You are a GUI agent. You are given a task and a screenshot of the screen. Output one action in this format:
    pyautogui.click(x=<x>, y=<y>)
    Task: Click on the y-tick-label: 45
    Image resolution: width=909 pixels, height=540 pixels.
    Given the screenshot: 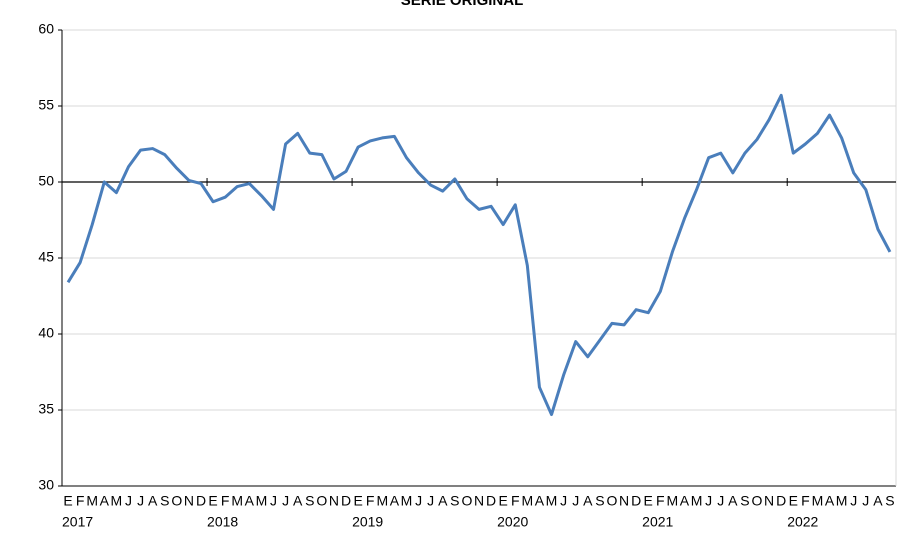 What is the action you would take?
    pyautogui.click(x=46, y=257)
    